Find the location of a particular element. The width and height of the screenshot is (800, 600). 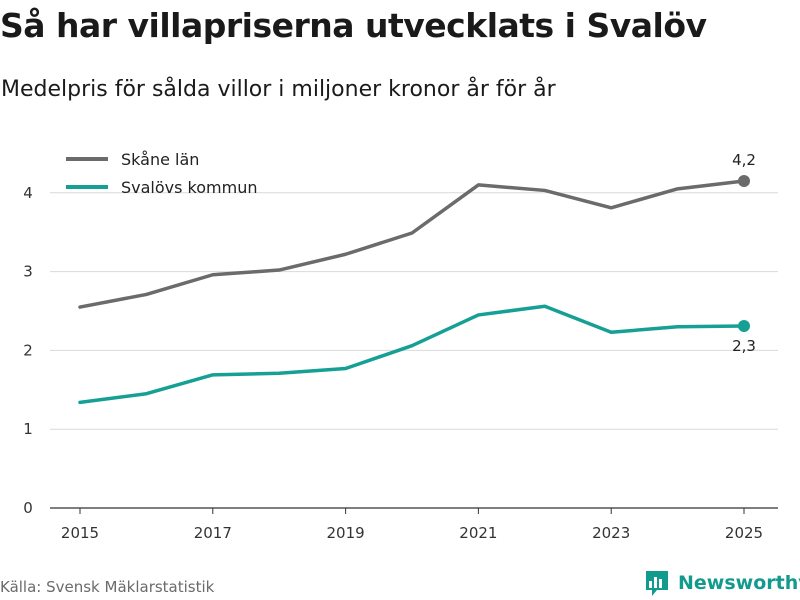

y-tick-label: 1 is located at coordinates (28, 429).